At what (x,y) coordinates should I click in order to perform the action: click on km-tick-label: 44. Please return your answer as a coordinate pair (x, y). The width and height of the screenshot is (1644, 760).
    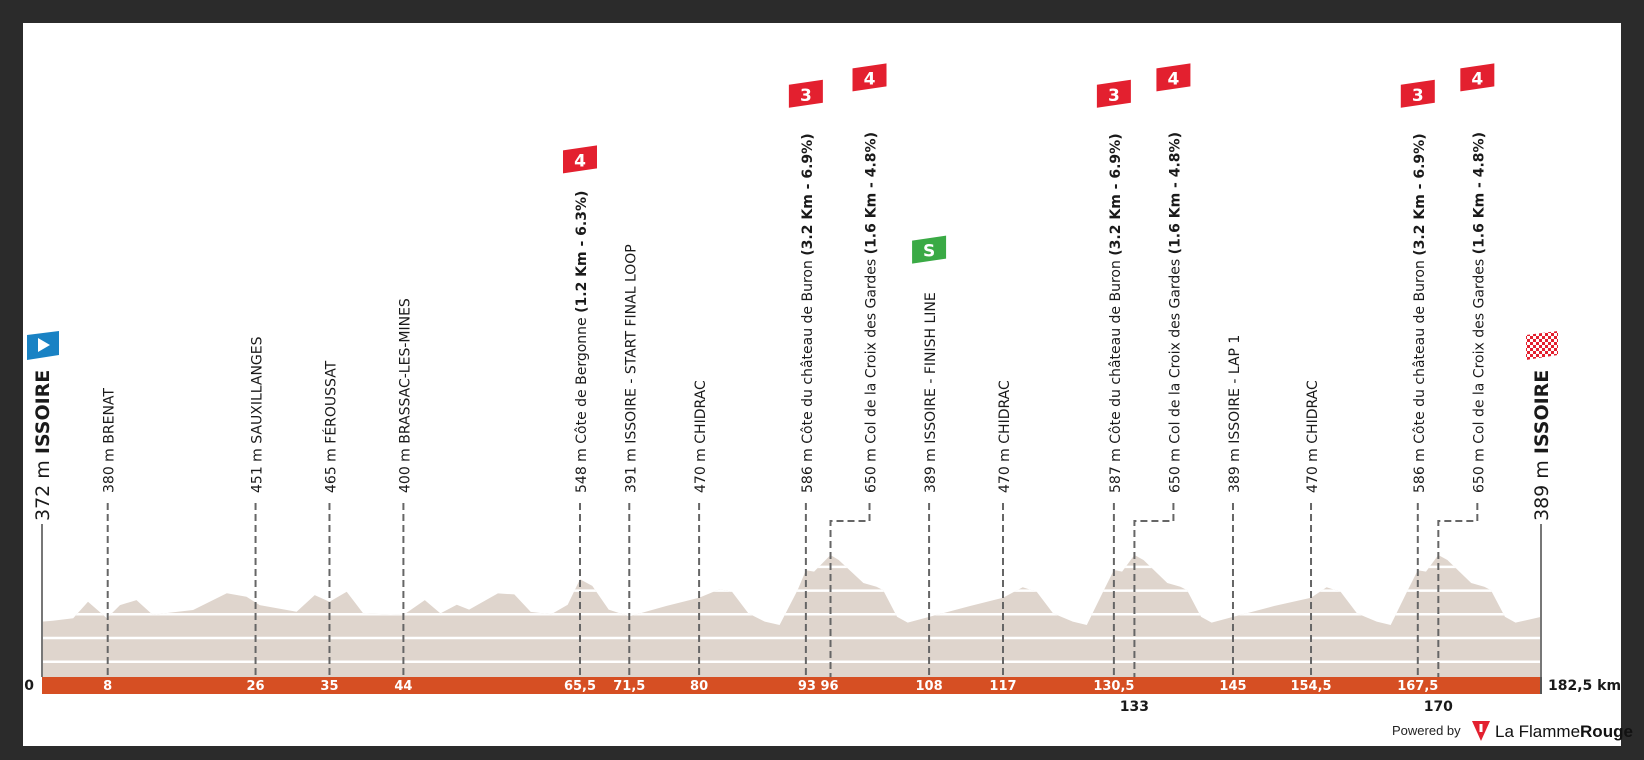
    Looking at the image, I should click on (403, 686).